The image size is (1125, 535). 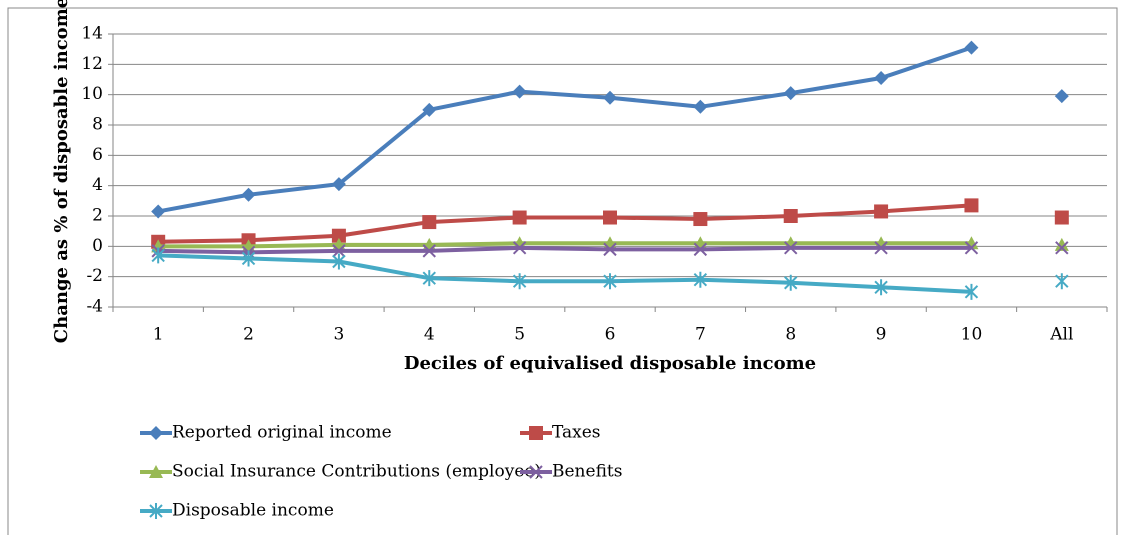 What do you see at coordinates (253, 511) in the screenshot?
I see `legend-label: Disposable income` at bounding box center [253, 511].